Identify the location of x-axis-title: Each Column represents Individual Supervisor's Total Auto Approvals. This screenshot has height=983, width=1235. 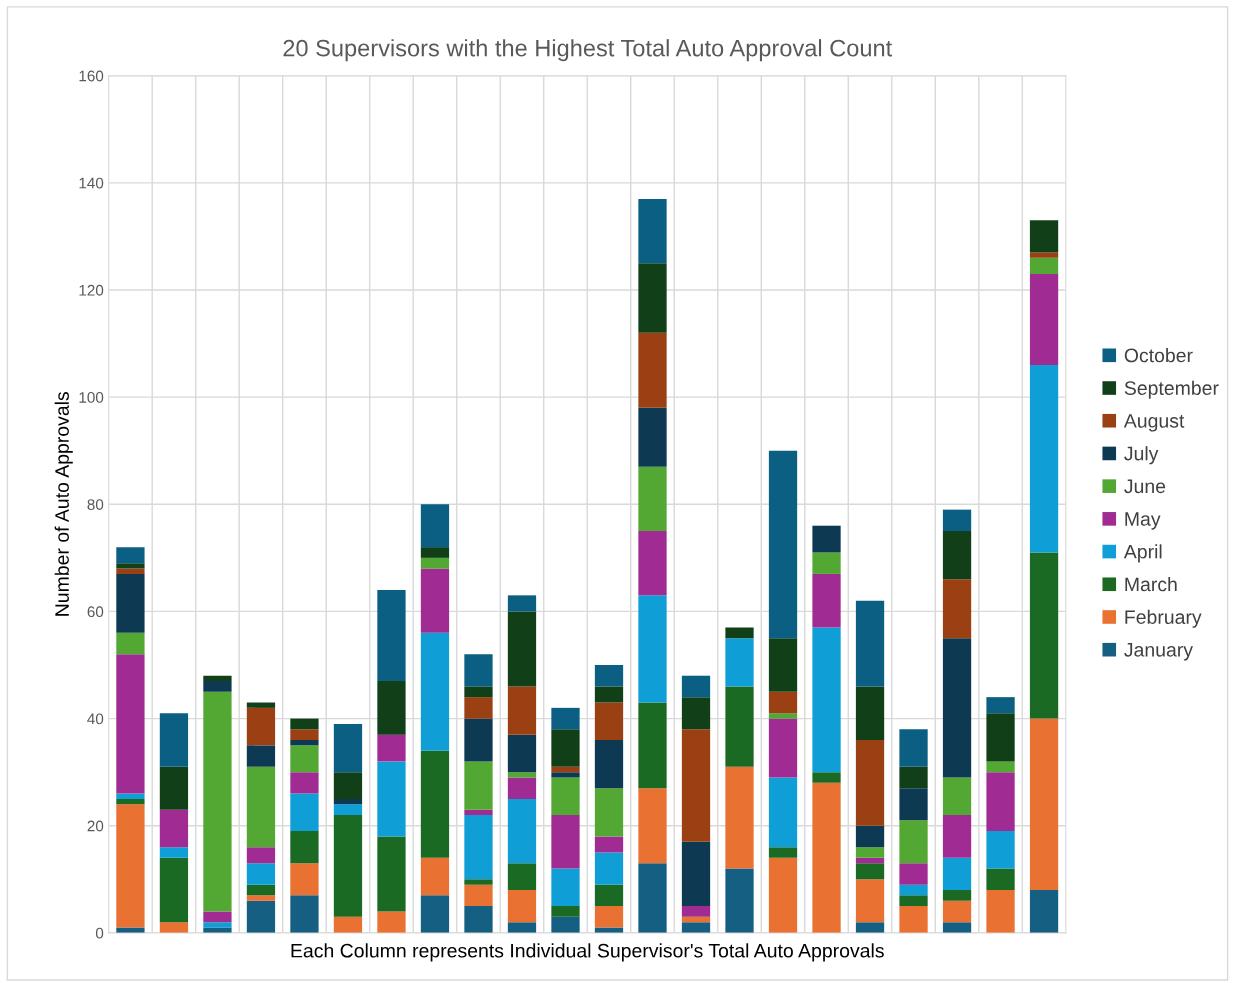
(587, 952).